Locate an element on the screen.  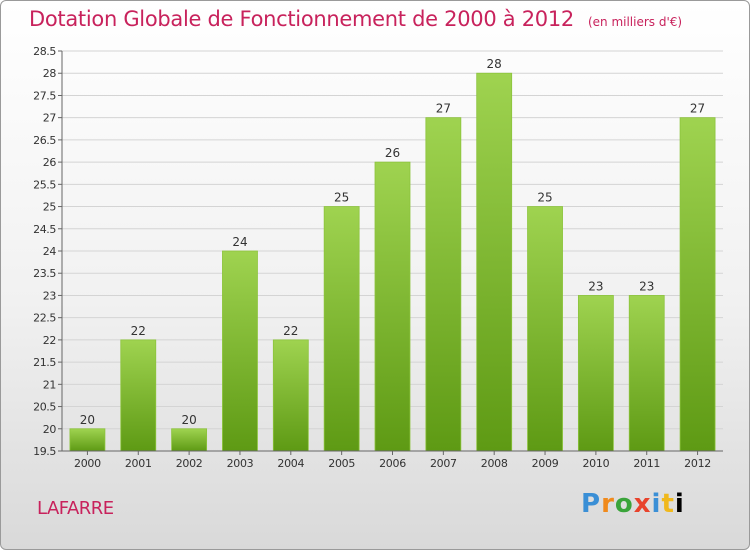
y-tick-label: 26.5 is located at coordinates (44, 140).